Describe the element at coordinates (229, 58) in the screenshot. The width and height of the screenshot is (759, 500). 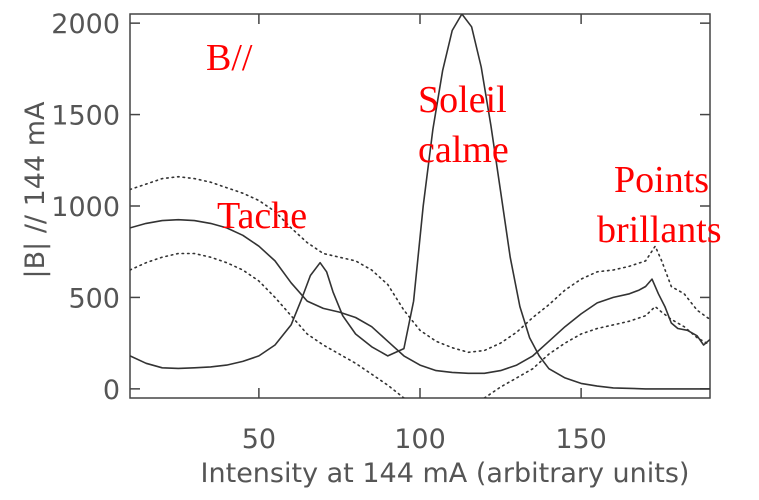
I see `annotation-b-parallel: B//` at that location.